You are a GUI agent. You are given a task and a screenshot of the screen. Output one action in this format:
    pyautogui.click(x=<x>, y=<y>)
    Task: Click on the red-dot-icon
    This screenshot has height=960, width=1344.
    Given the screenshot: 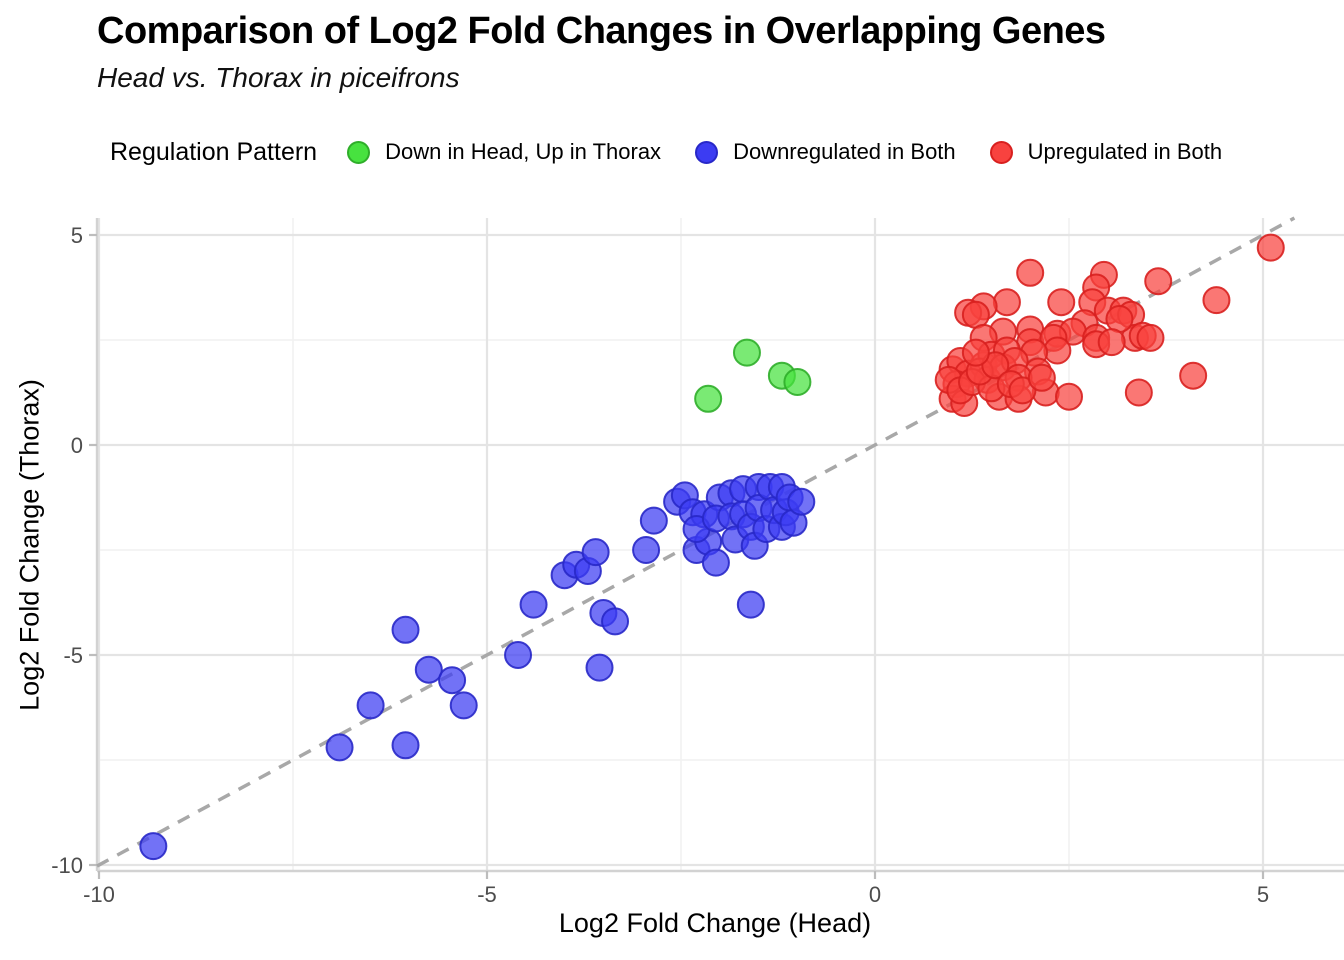 What is the action you would take?
    pyautogui.click(x=1001, y=152)
    